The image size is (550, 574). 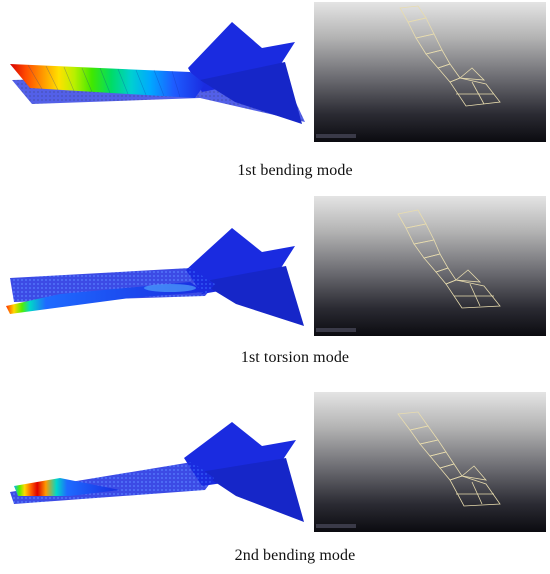 What do you see at coordinates (295, 357) in the screenshot?
I see `caption-1st-torsion: 1st torsion mode` at bounding box center [295, 357].